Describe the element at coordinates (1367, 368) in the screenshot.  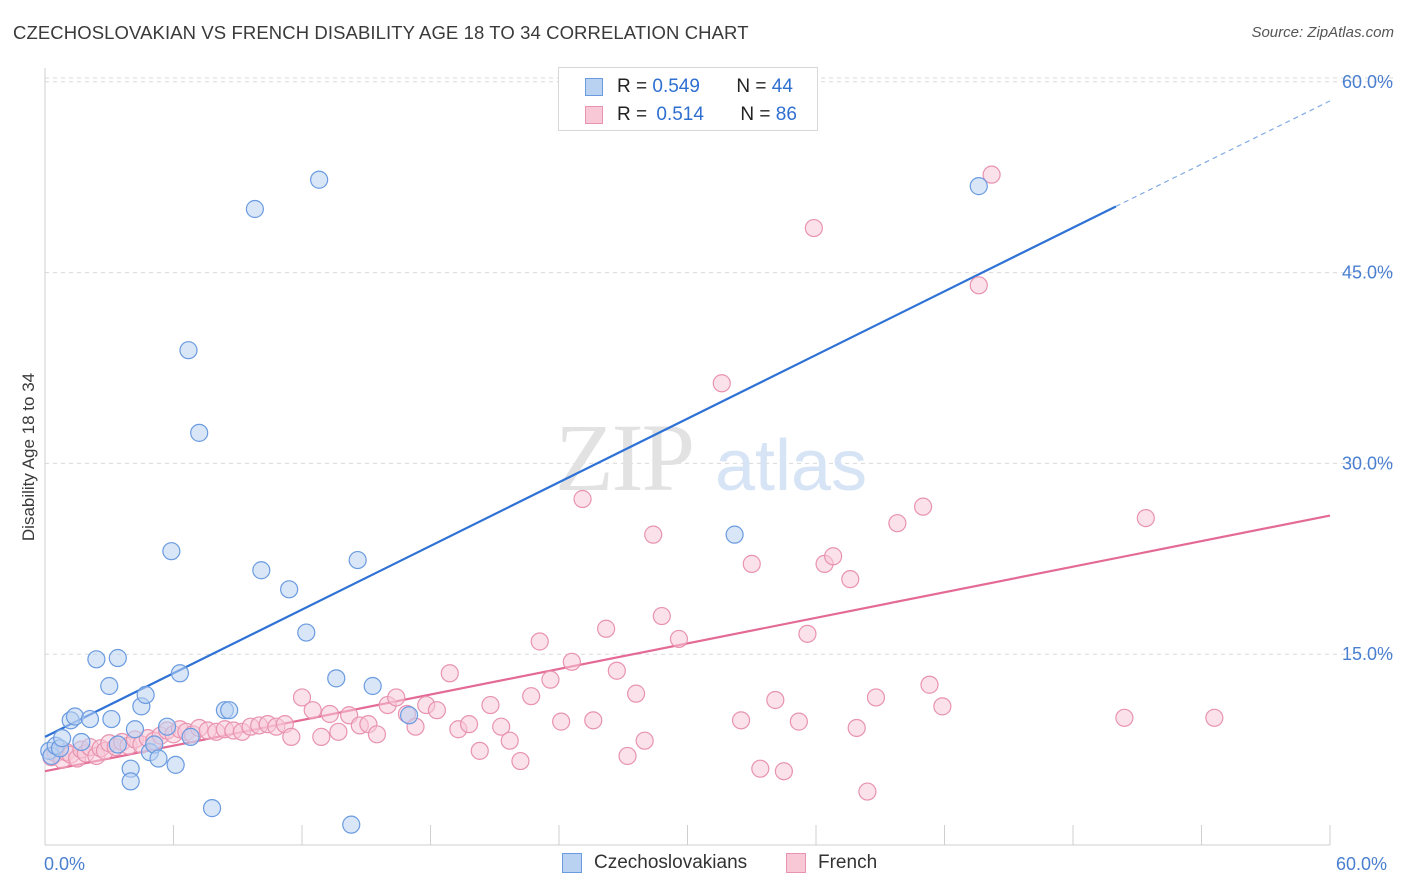
I see `y-tick-labels: 15.0% 30.0% 45.0% 60.0%` at that location.